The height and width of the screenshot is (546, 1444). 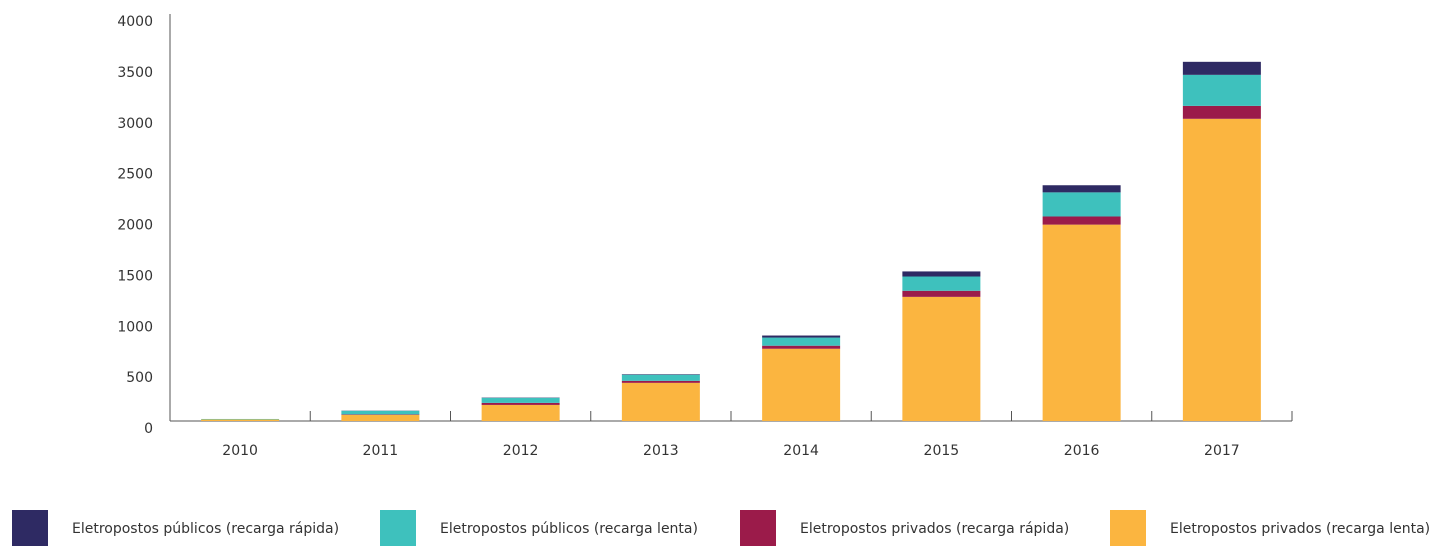 I want to click on legend-label: Eletropostos privados (recarga lenta), so click(x=1300, y=529).